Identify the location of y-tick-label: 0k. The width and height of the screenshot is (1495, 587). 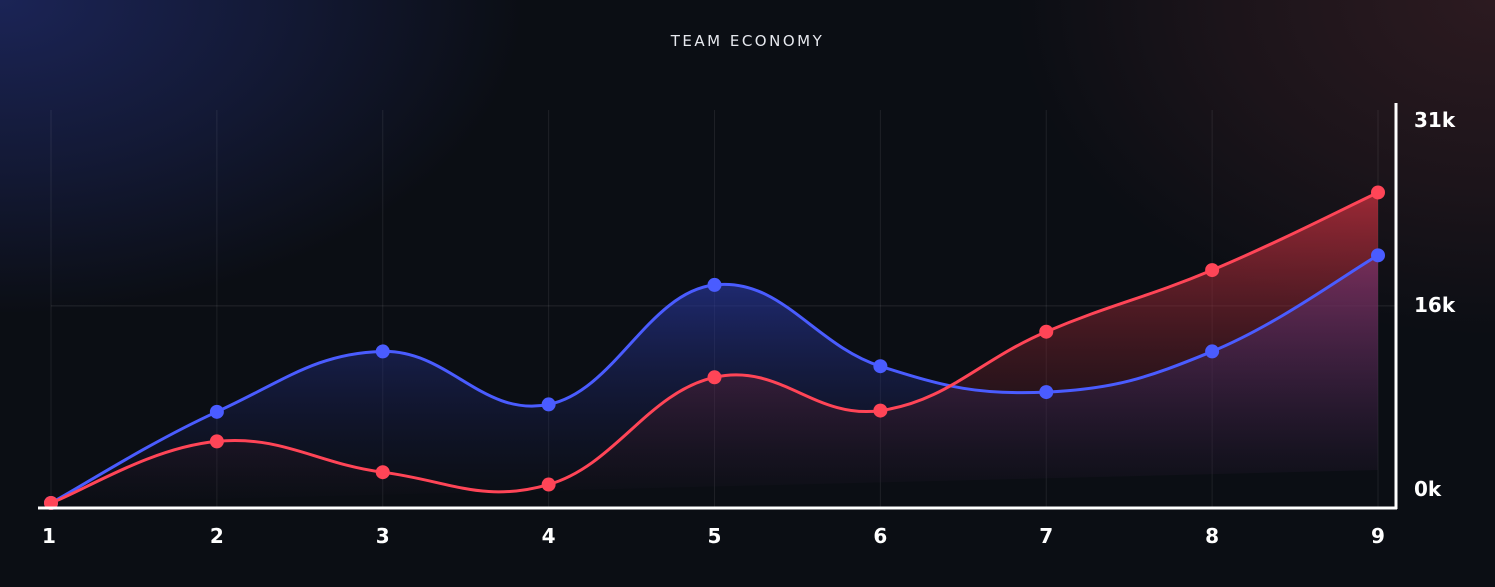
(1428, 489).